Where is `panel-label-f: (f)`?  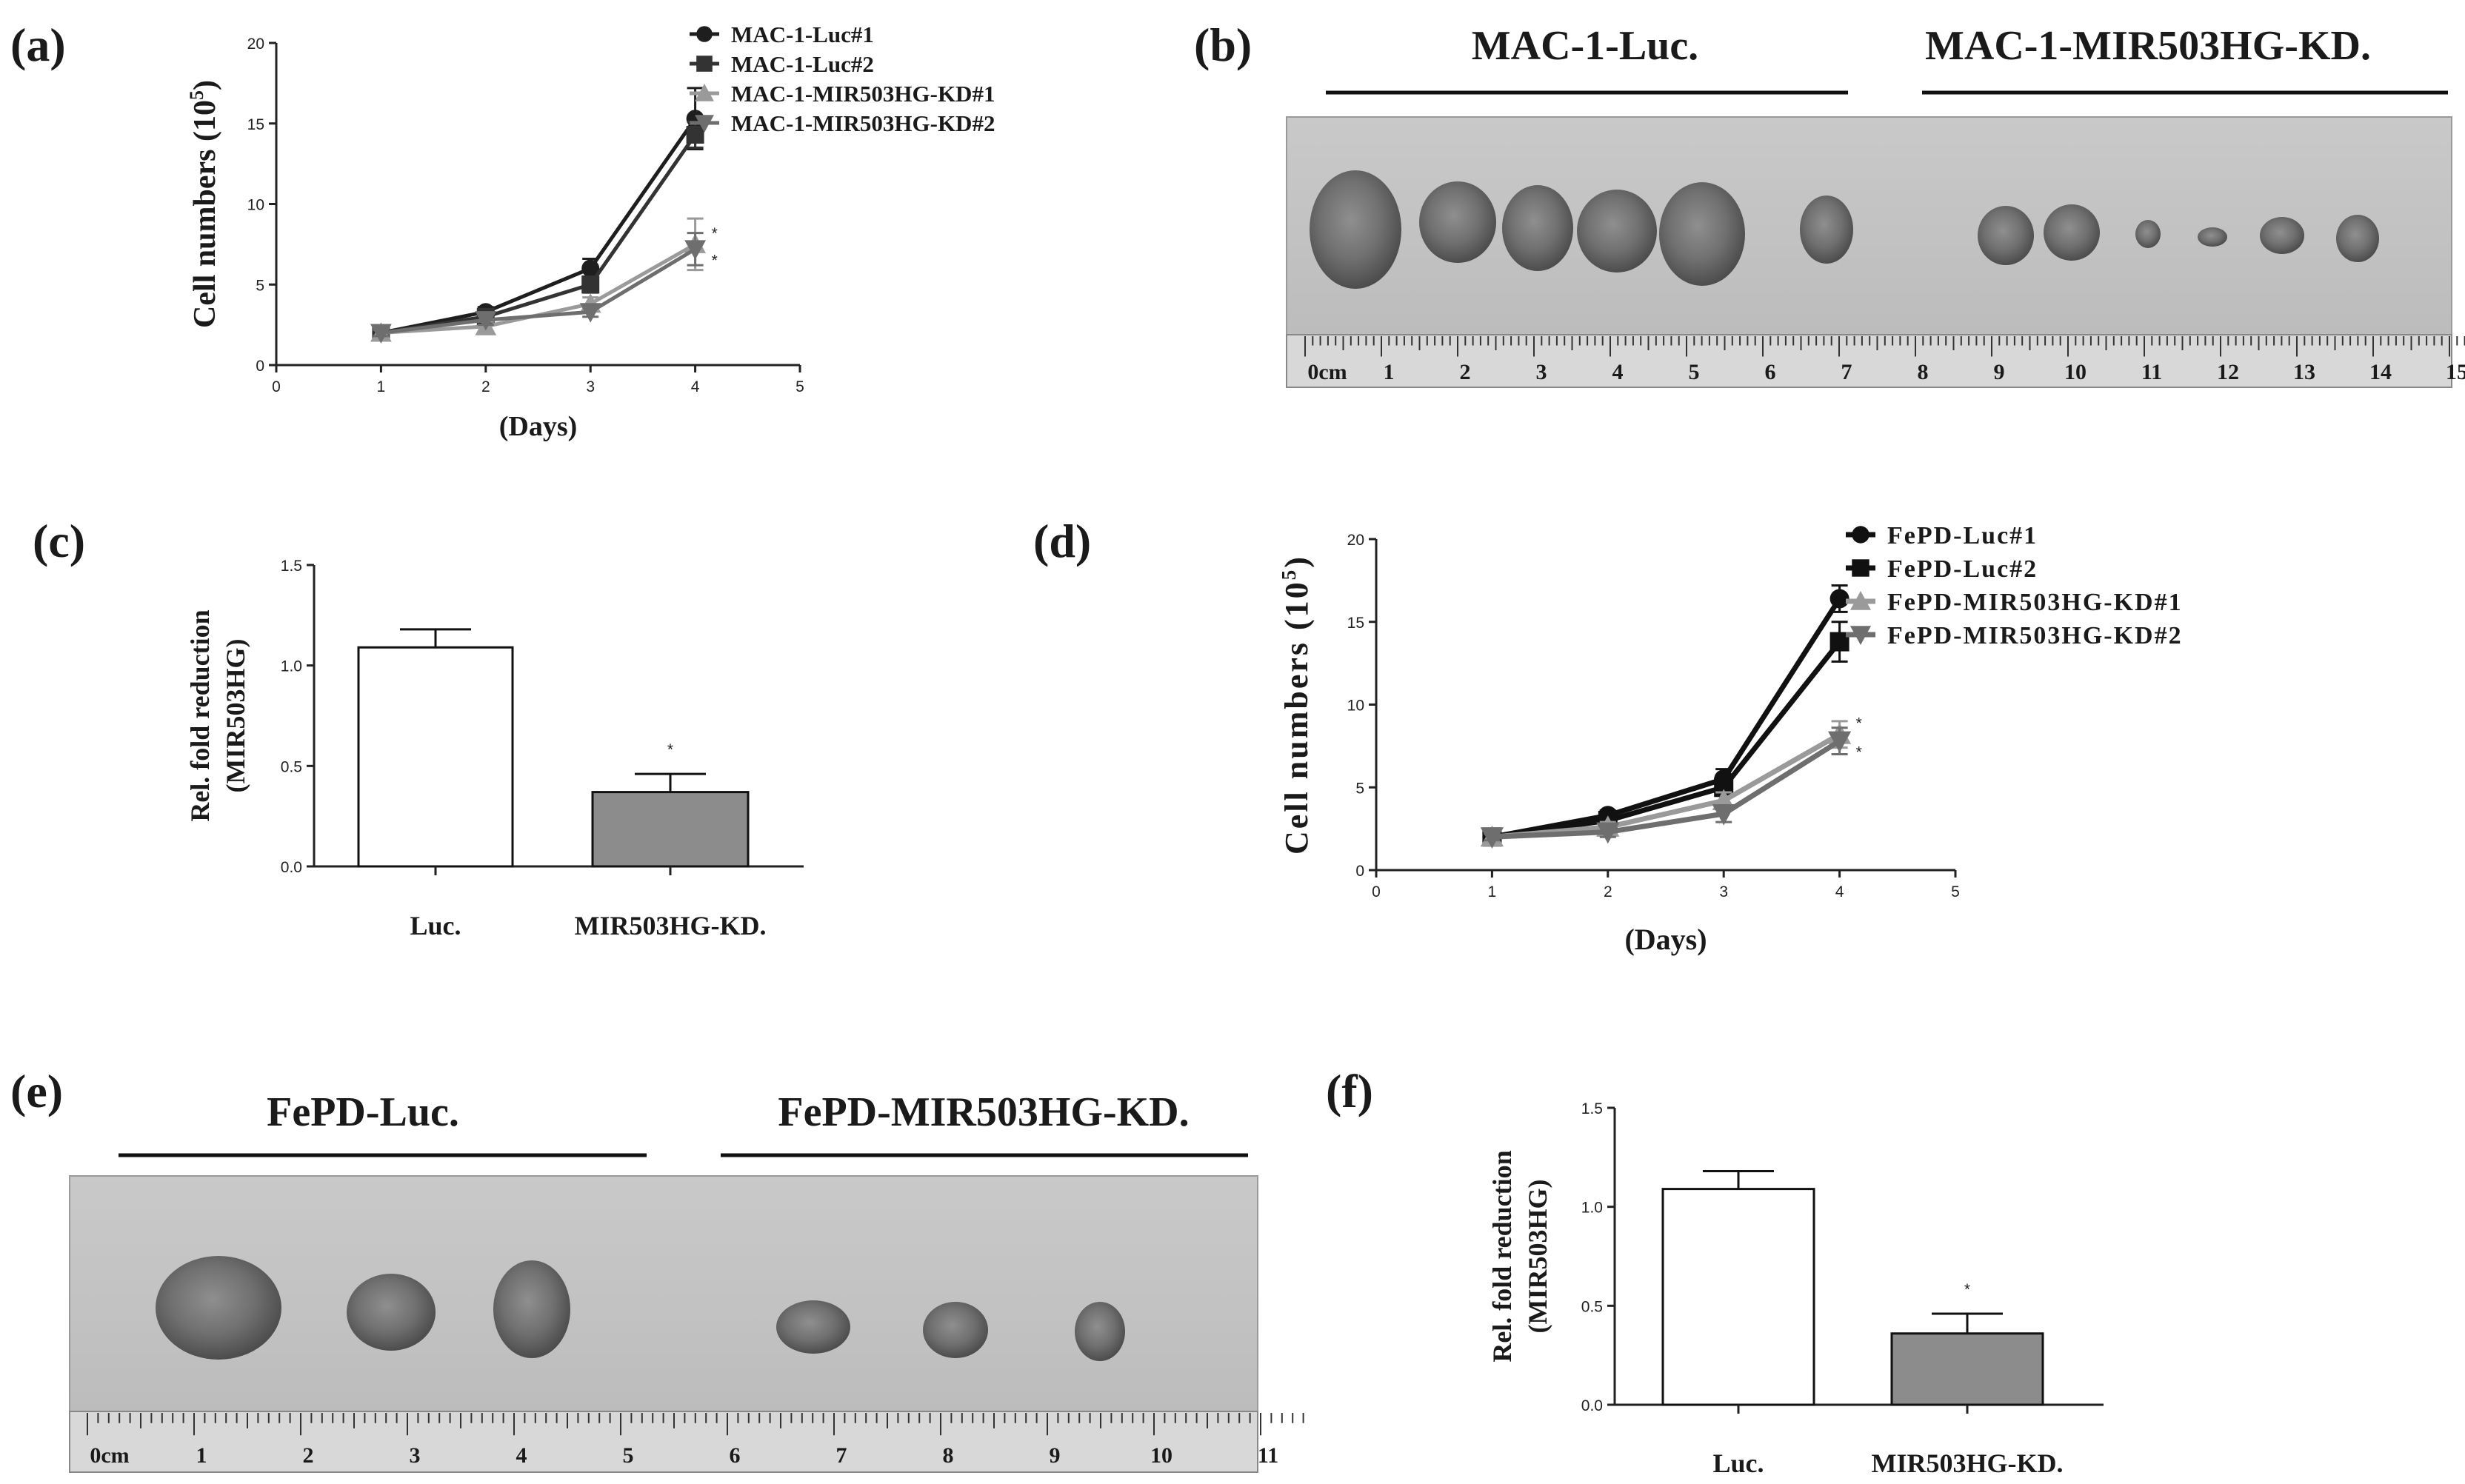
panel-label-f: (f) is located at coordinates (1349, 1091).